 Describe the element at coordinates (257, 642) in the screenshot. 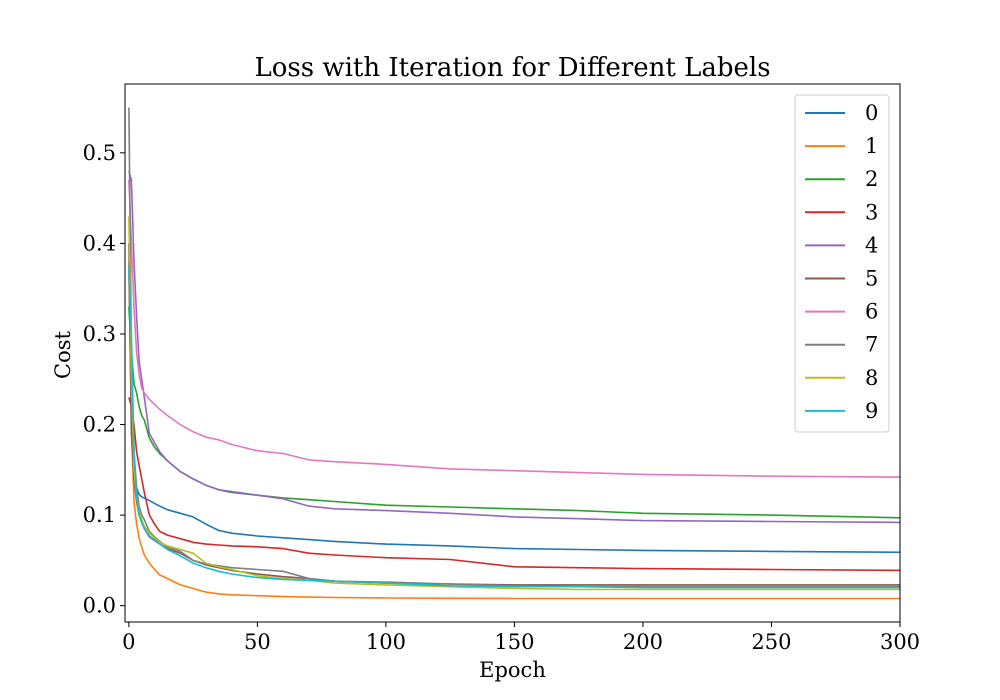

I see `x-tick-label: 50` at that location.